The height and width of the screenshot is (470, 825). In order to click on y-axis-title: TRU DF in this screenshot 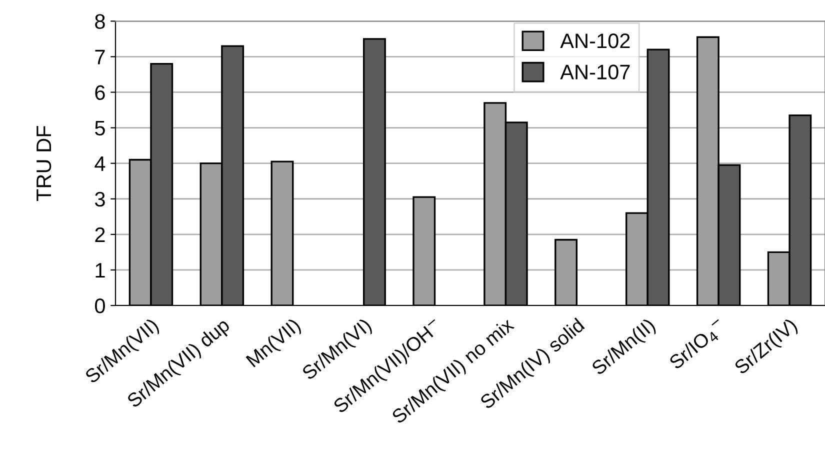, I will do `click(44, 164)`.